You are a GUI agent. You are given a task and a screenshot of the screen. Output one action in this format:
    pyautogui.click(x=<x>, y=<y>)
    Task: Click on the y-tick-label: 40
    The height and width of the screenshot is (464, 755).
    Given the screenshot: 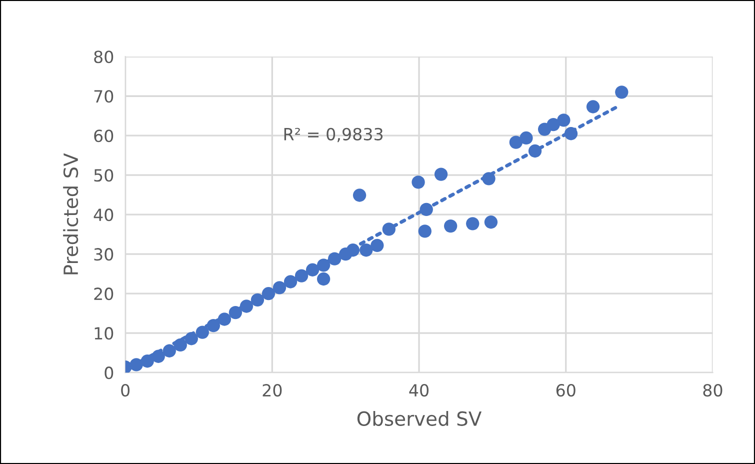 What is the action you would take?
    pyautogui.click(x=104, y=215)
    